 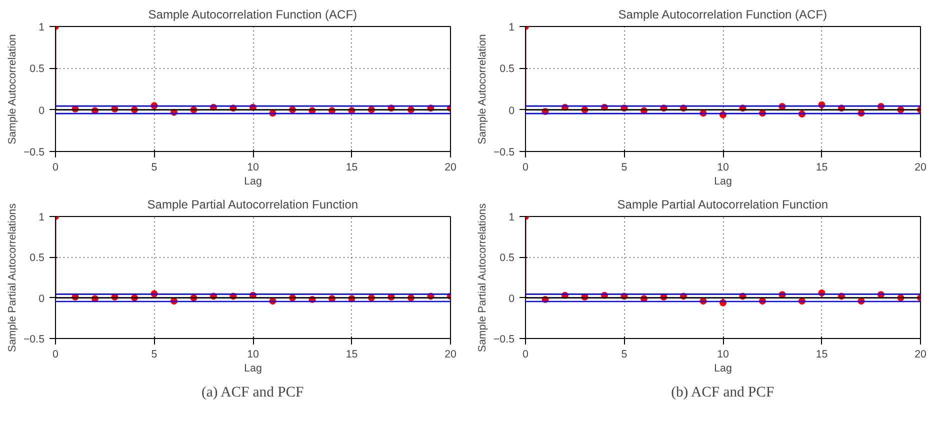 What do you see at coordinates (722, 392) in the screenshot?
I see `text: (b) ACF and PCF` at bounding box center [722, 392].